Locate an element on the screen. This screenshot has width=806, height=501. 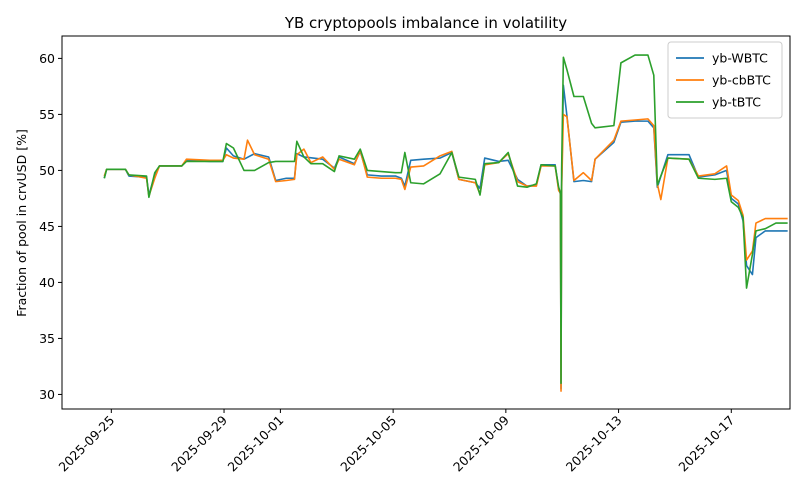
legend: yb-WBTC yb-cbBTC yb-tBTC is located at coordinates (725, 80).